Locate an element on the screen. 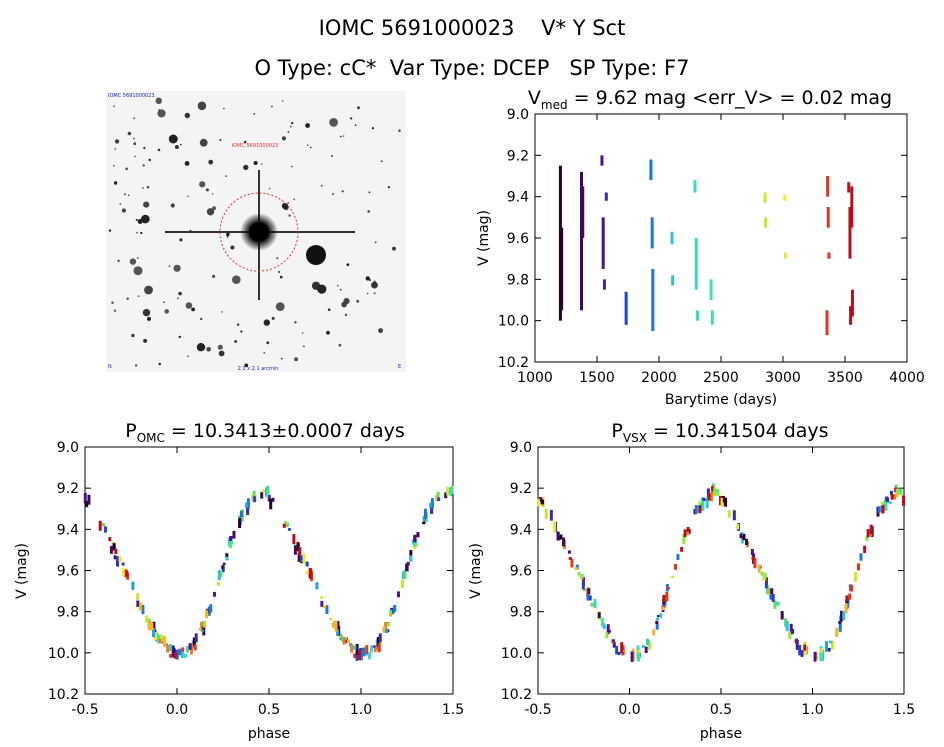 The image size is (944, 747). phase-omc-points is located at coordinates (268, 573).